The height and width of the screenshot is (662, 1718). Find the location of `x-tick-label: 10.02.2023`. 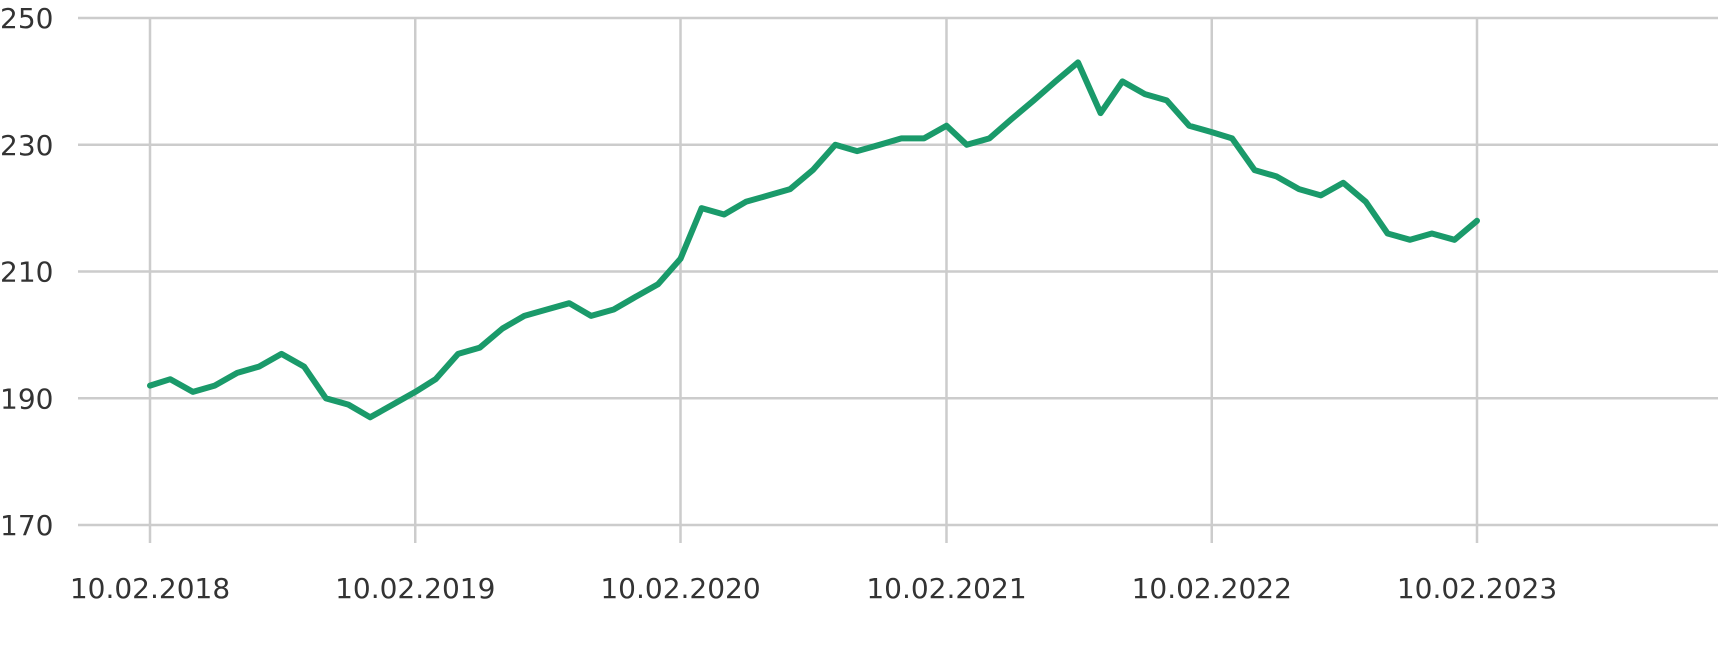

x-tick-label: 10.02.2023 is located at coordinates (1477, 588).